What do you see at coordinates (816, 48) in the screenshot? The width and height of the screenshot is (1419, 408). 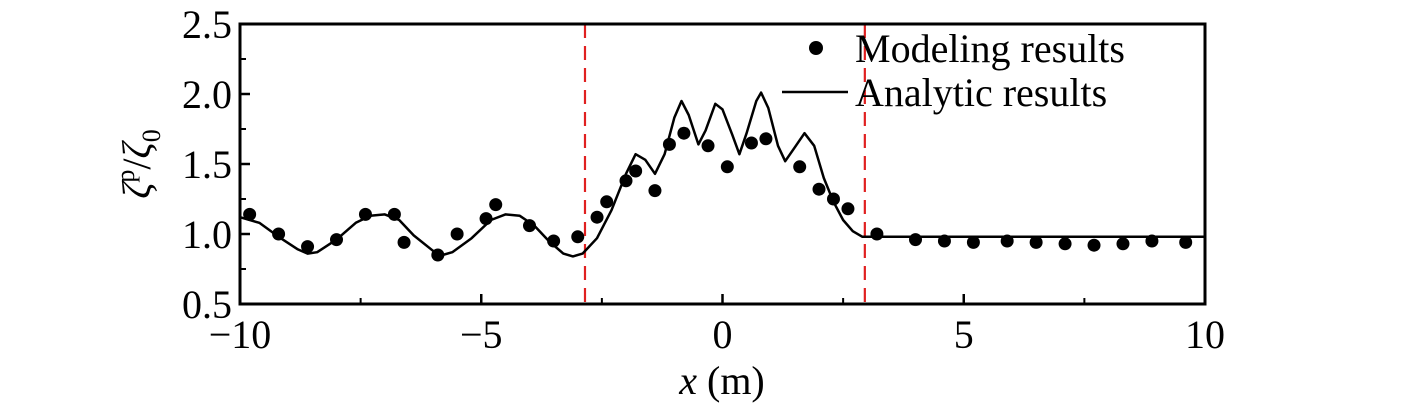 I see `legend-marker-modeling` at bounding box center [816, 48].